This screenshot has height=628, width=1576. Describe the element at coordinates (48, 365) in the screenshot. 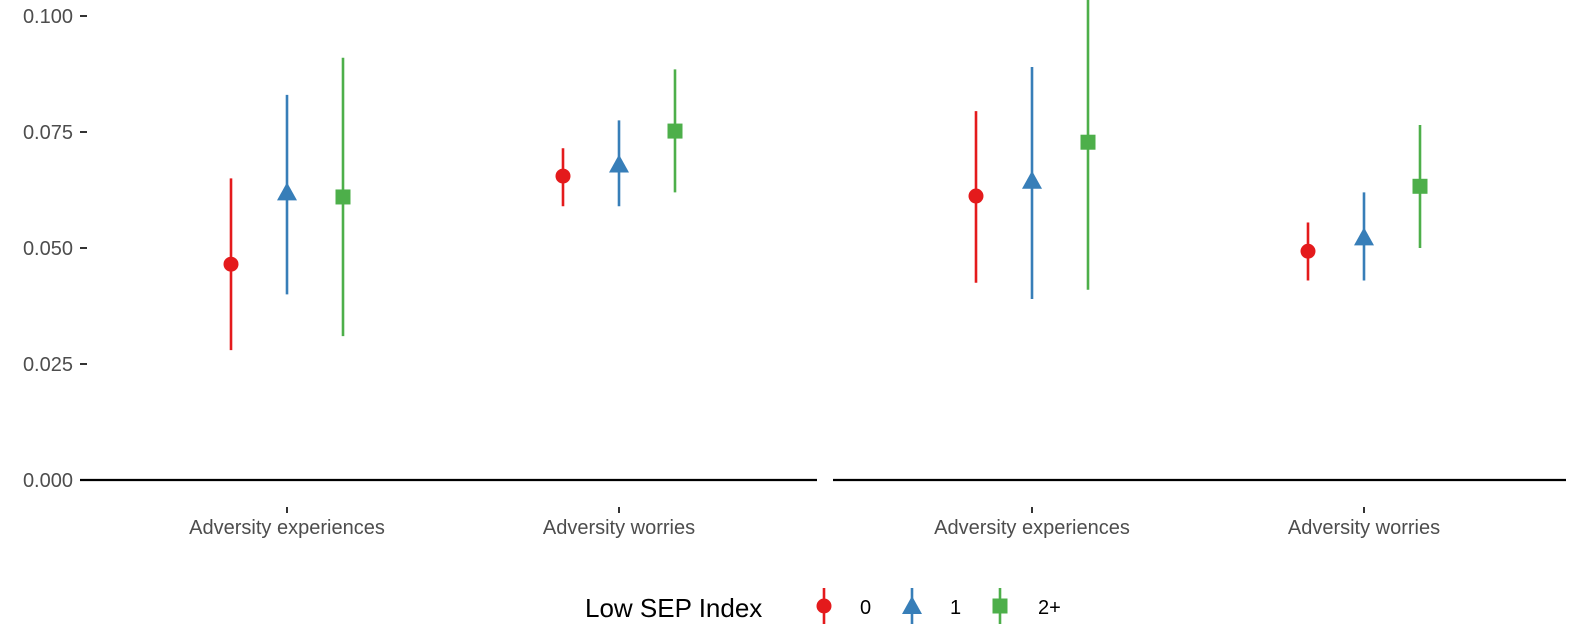

I see `y-tick-label: 0.025` at that location.